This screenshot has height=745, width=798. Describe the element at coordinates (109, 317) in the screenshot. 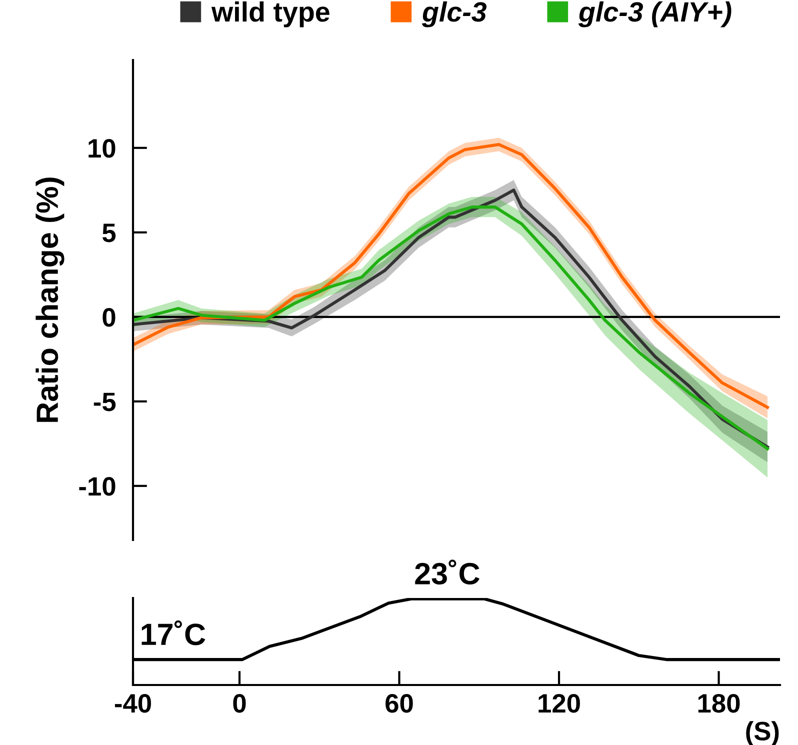

I see `y-tick-label: 0` at that location.